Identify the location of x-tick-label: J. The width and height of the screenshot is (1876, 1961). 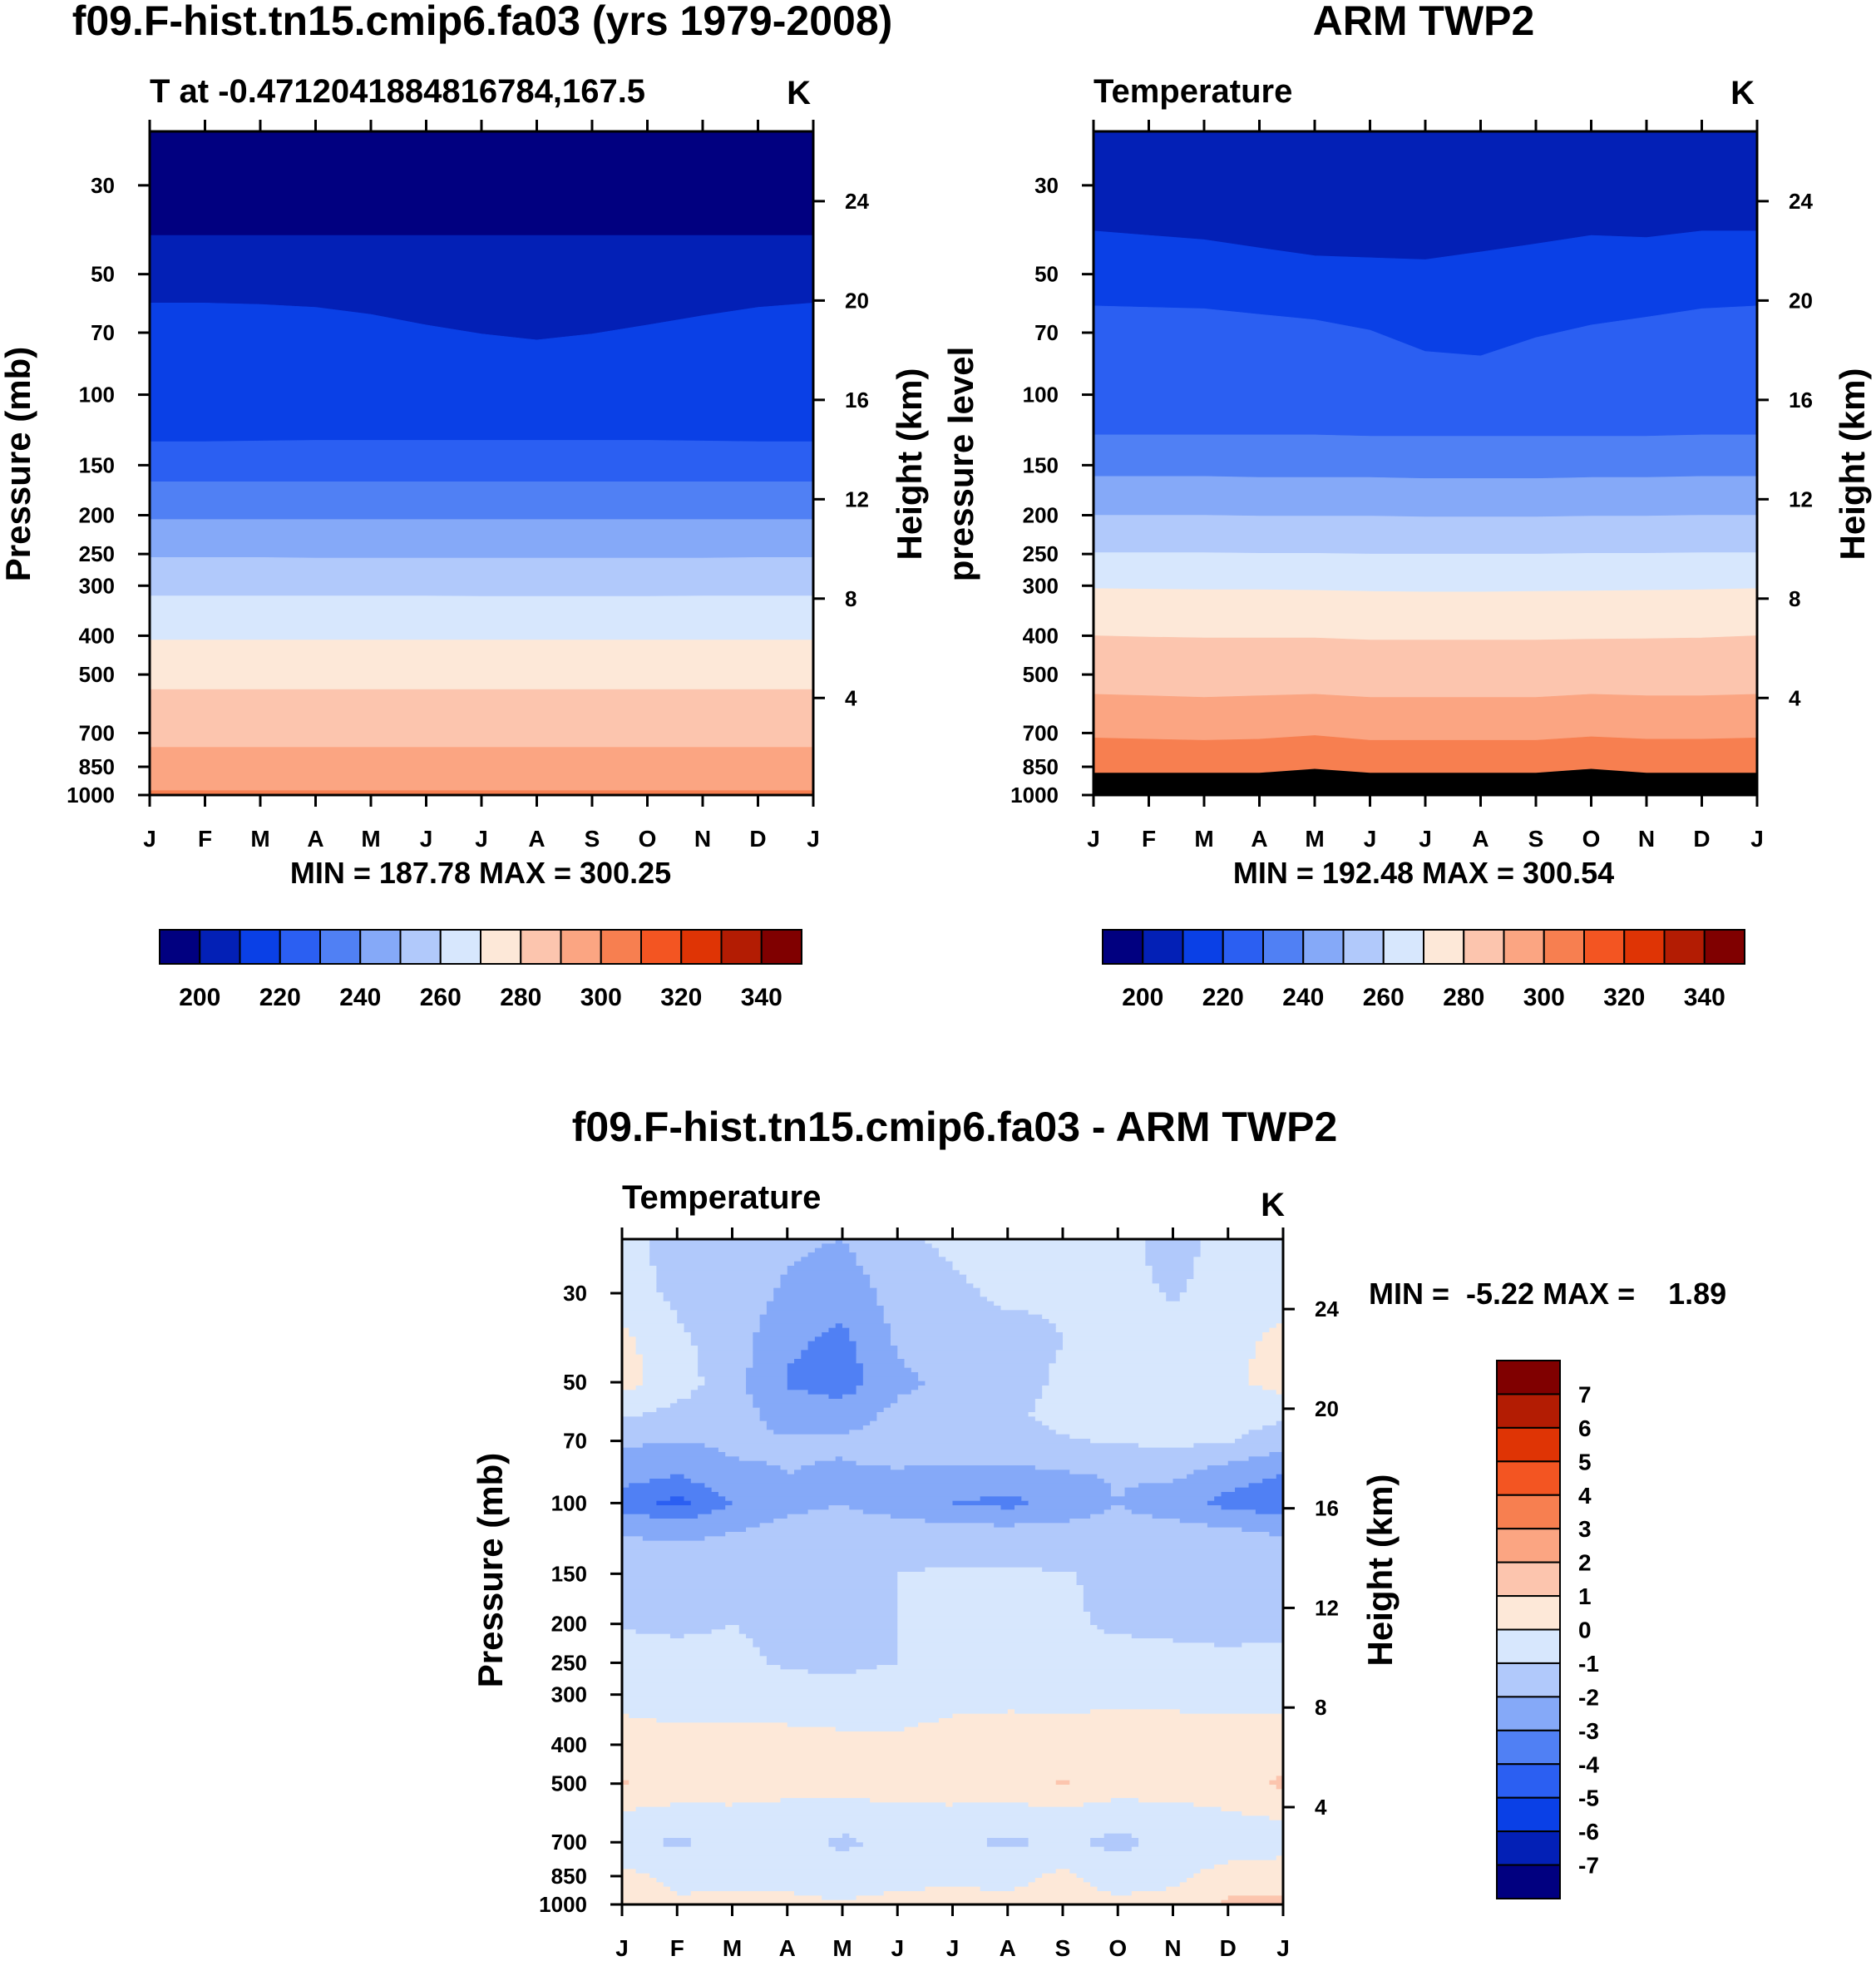
(897, 1948).